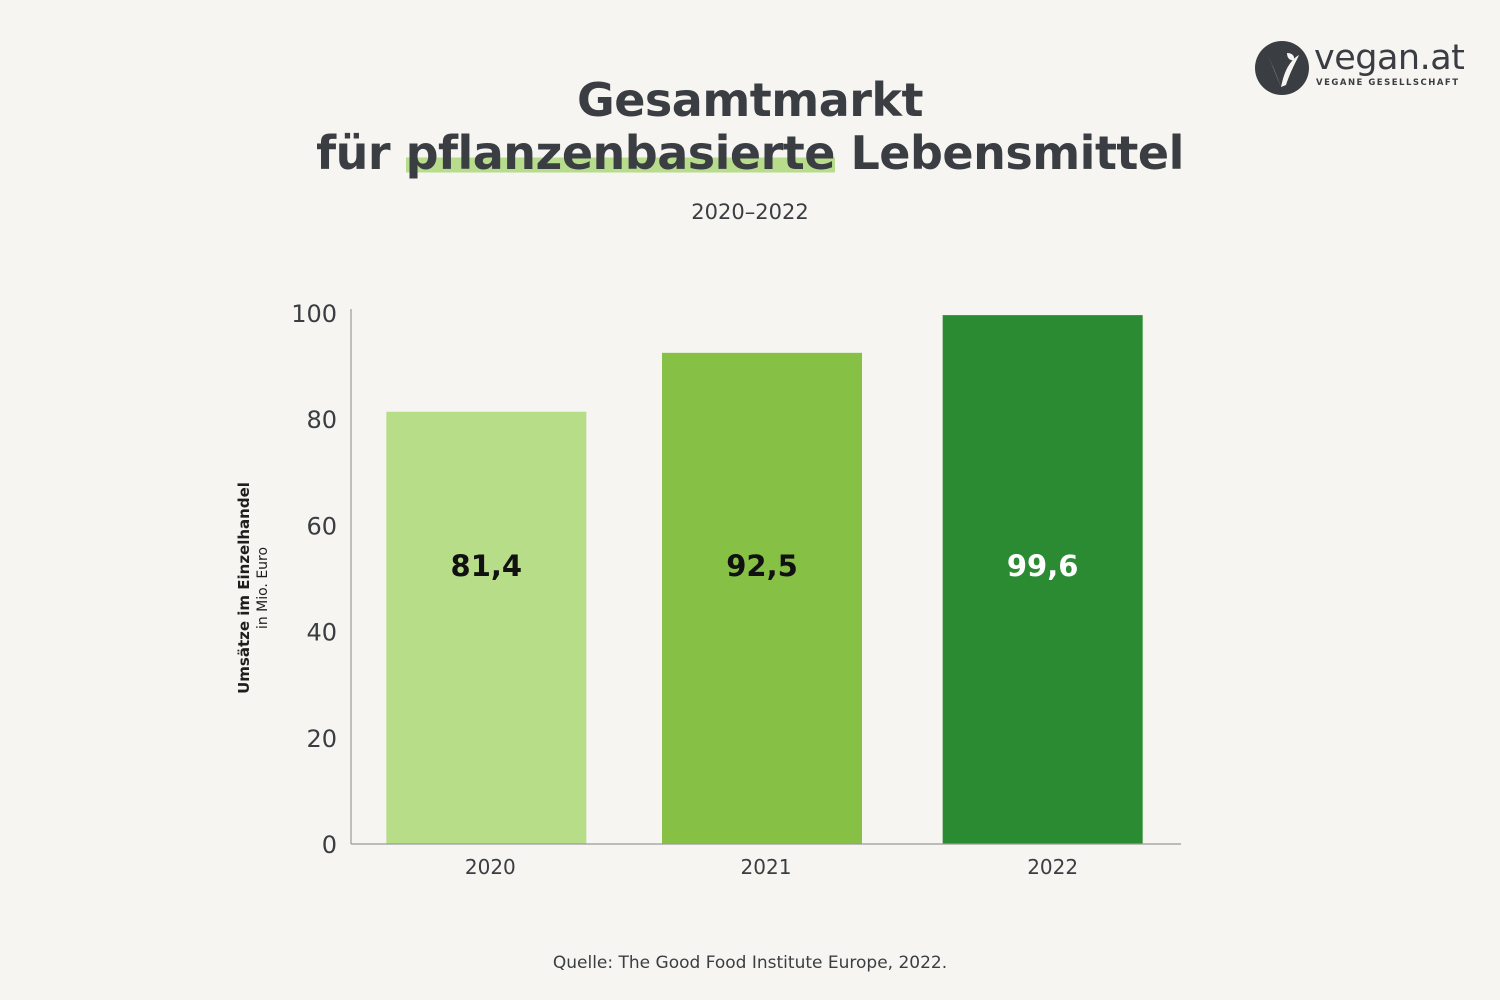 Image resolution: width=1500 pixels, height=1000 pixels. Describe the element at coordinates (750, 100) in the screenshot. I see `title-line-1: Gesamtmarkt` at that location.